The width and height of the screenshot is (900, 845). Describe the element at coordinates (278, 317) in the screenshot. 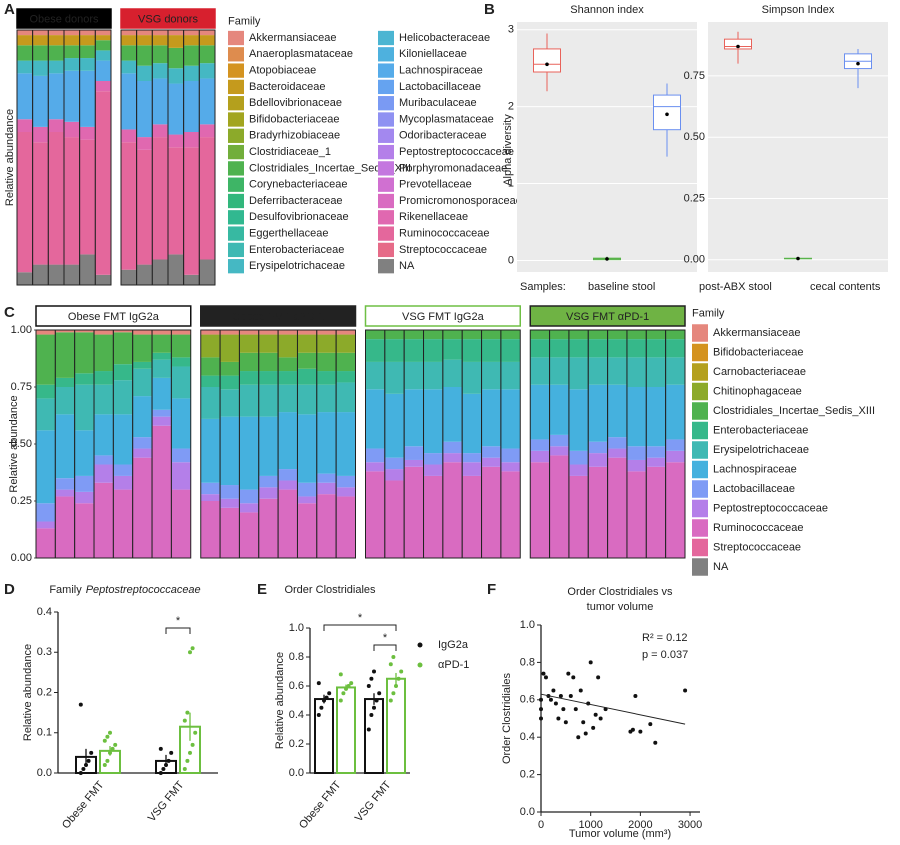

I see `group-label: Obese FMT aPD-1` at that location.